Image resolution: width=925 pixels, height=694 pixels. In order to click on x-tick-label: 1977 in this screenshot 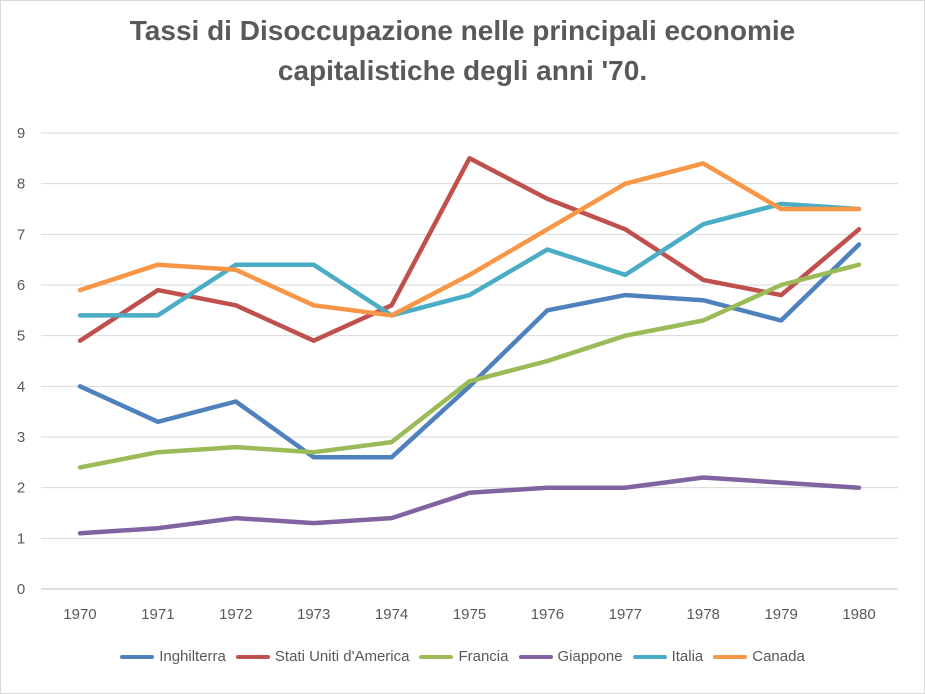, I will do `click(625, 614)`.